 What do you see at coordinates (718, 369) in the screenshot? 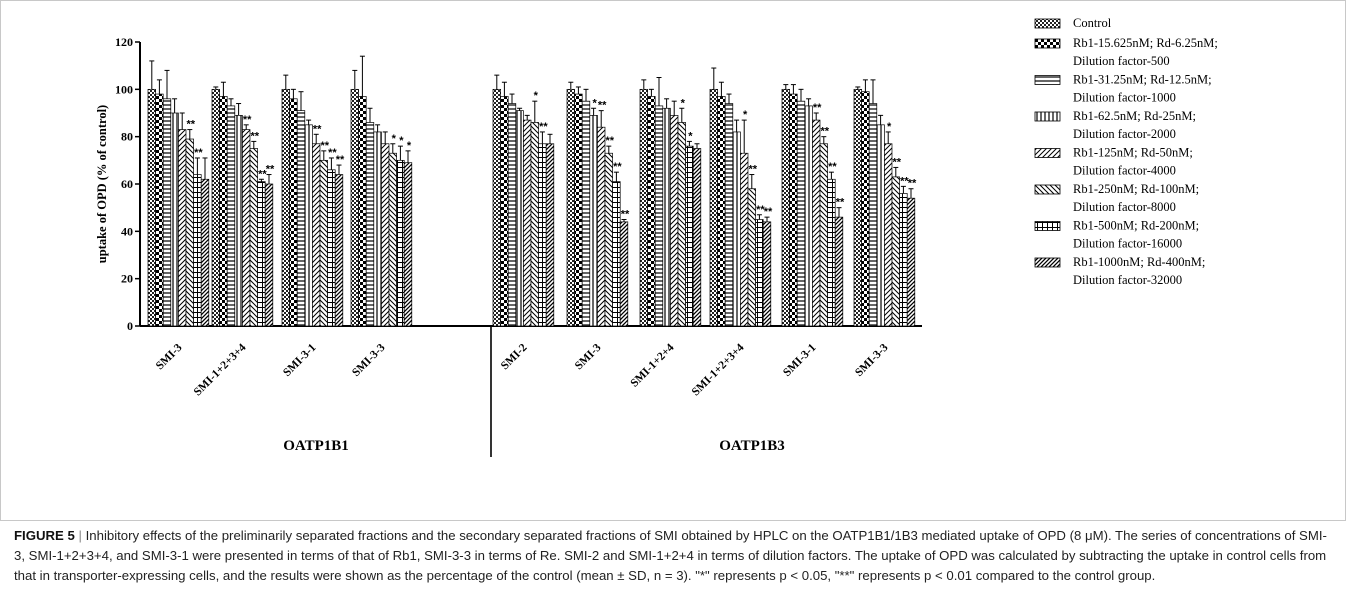
I see `x-tick-label: SMI-1+2+3+4` at bounding box center [718, 369].